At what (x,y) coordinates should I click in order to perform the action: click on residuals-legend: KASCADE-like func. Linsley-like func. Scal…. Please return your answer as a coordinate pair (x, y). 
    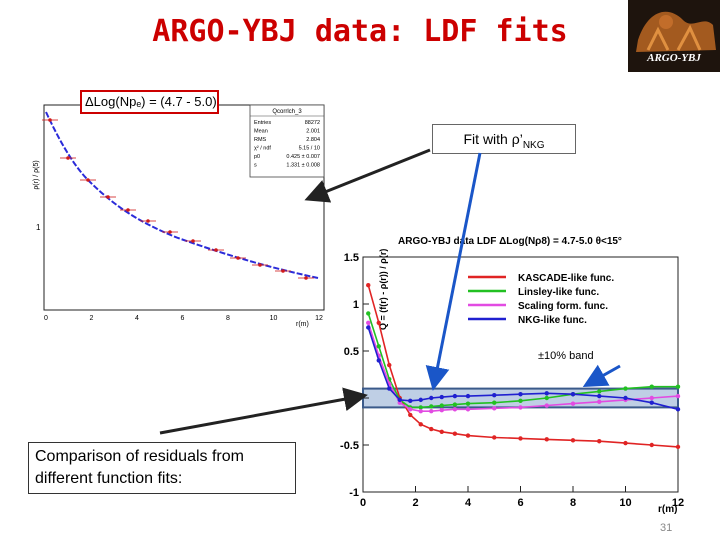
    Looking at the image, I should click on (541, 299).